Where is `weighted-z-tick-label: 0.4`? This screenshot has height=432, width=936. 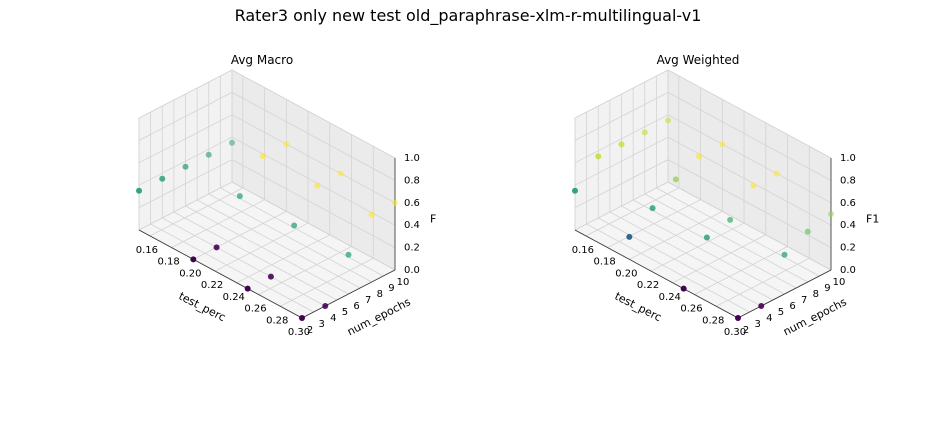 weighted-z-tick-label: 0.4 is located at coordinates (848, 225).